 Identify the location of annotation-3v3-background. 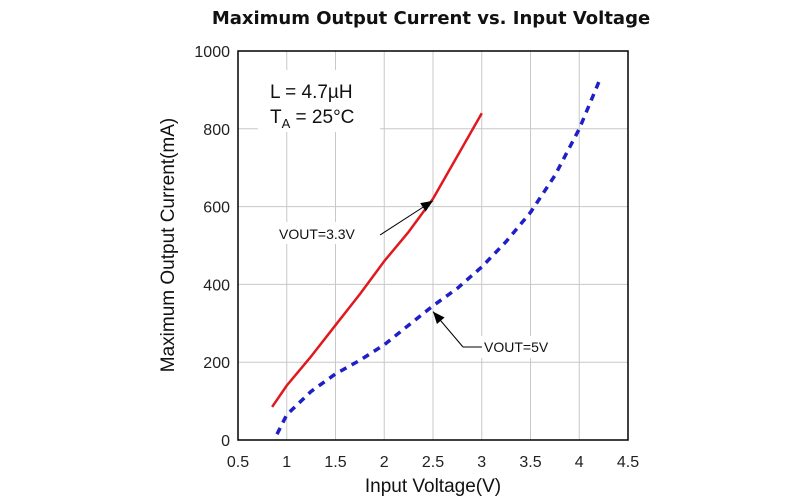
(324, 233).